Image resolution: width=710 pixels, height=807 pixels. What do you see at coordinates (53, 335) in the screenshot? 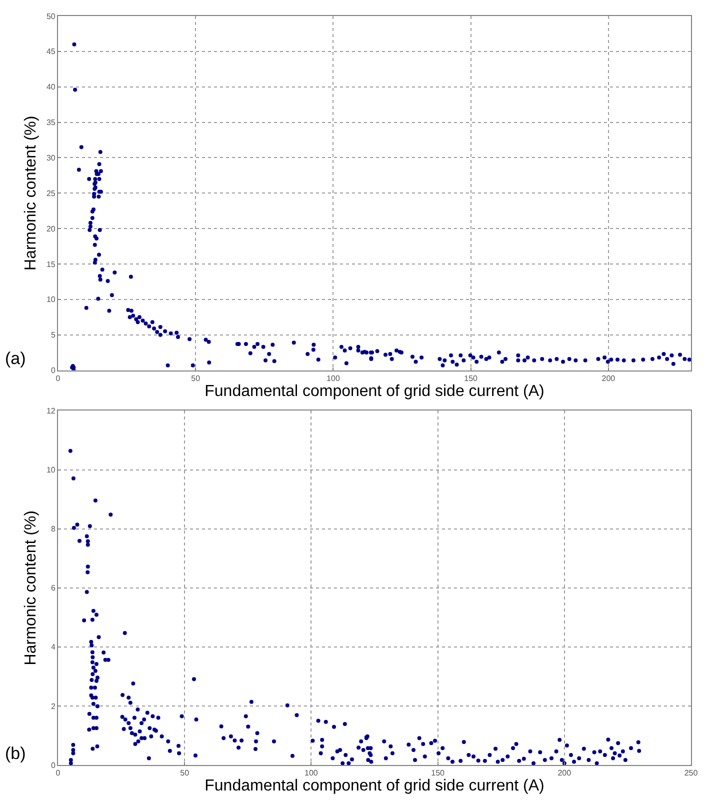
I see `y-tick-label: 5` at bounding box center [53, 335].